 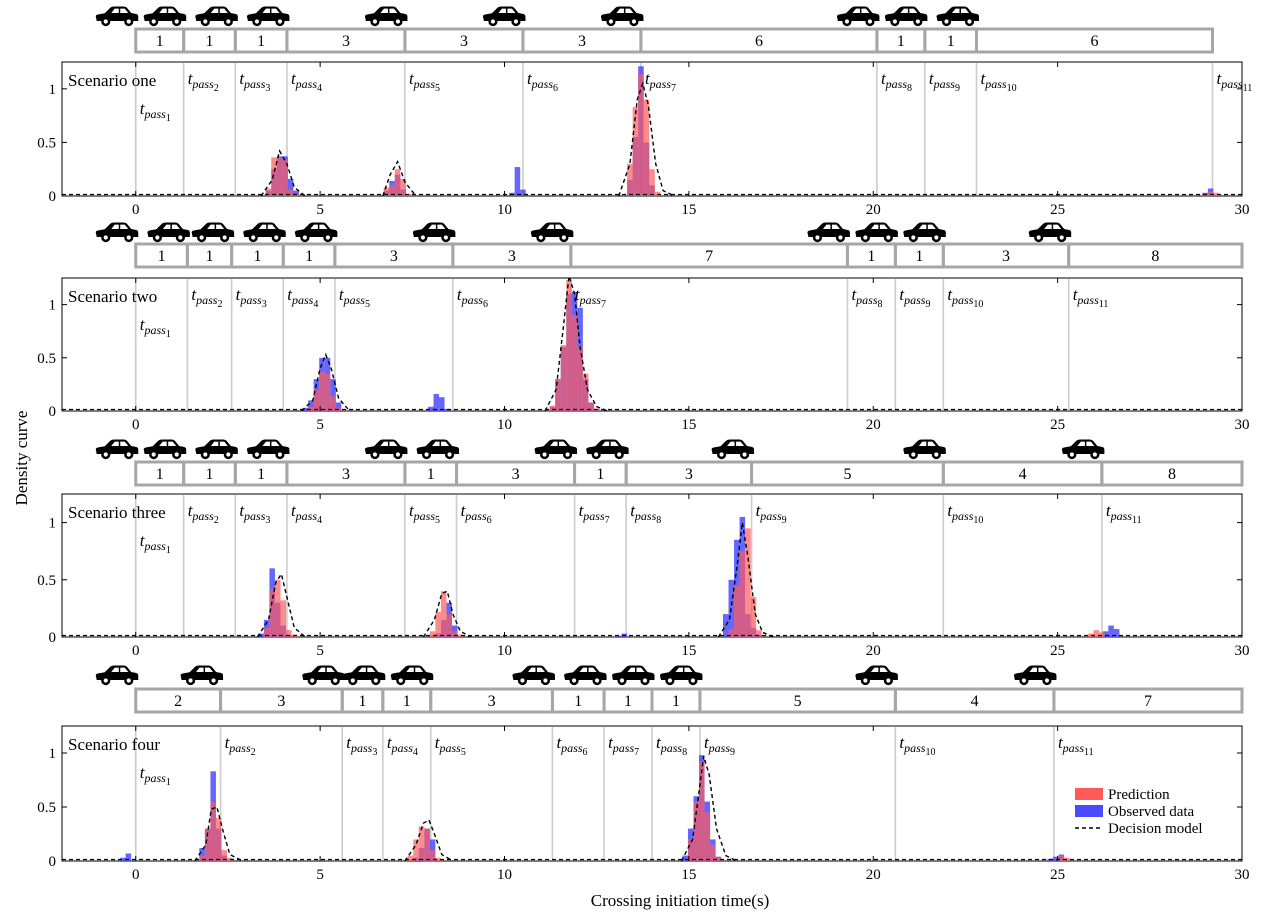 I want to click on gap-box, so click(x=1155, y=255).